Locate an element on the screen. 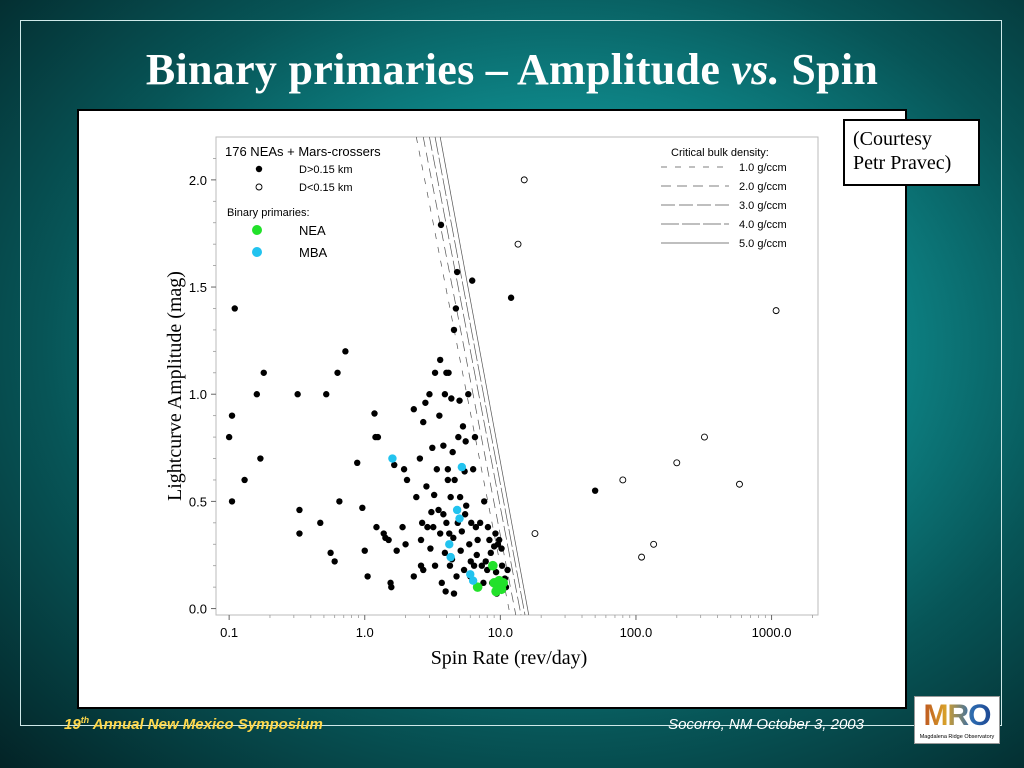 This screenshot has height=768, width=1024. legend-title: 176 NEAs + Mars-crossers is located at coordinates (303, 151).